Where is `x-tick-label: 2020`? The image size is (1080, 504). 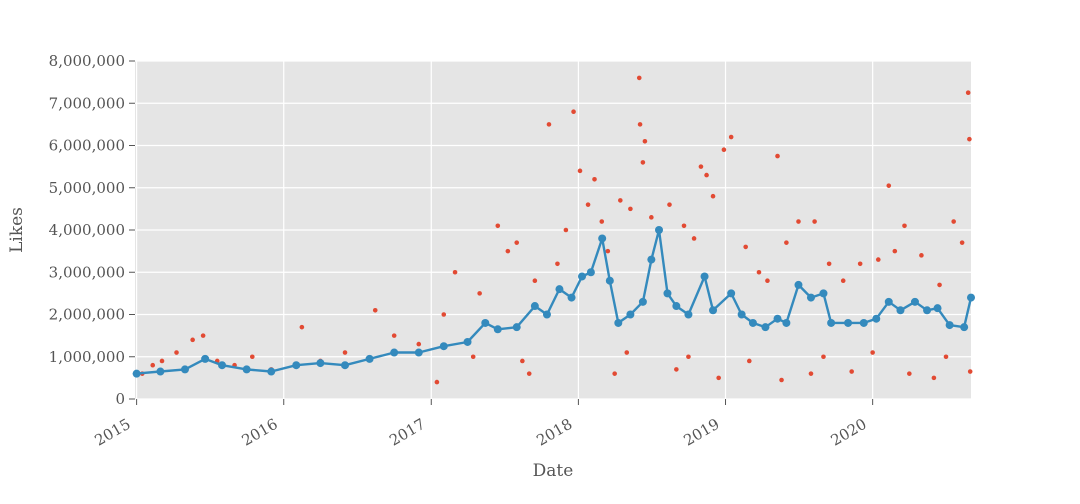
x-tick-label: 2020 is located at coordinates (849, 432).